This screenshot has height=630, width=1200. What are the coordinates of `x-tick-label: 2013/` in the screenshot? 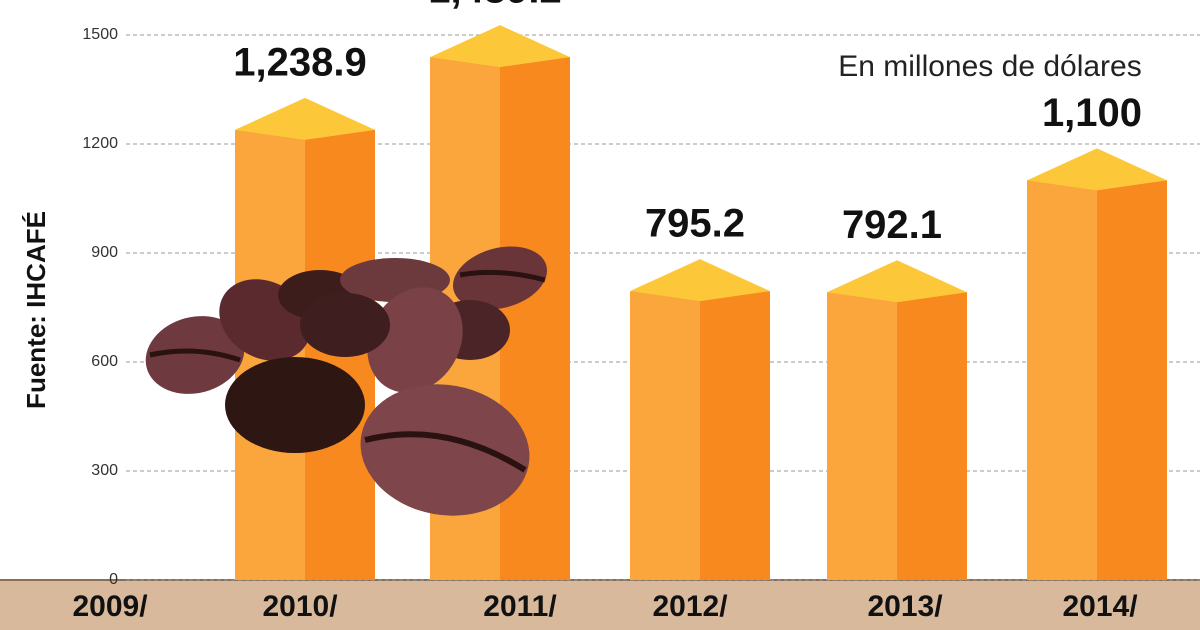 It's located at (905, 606).